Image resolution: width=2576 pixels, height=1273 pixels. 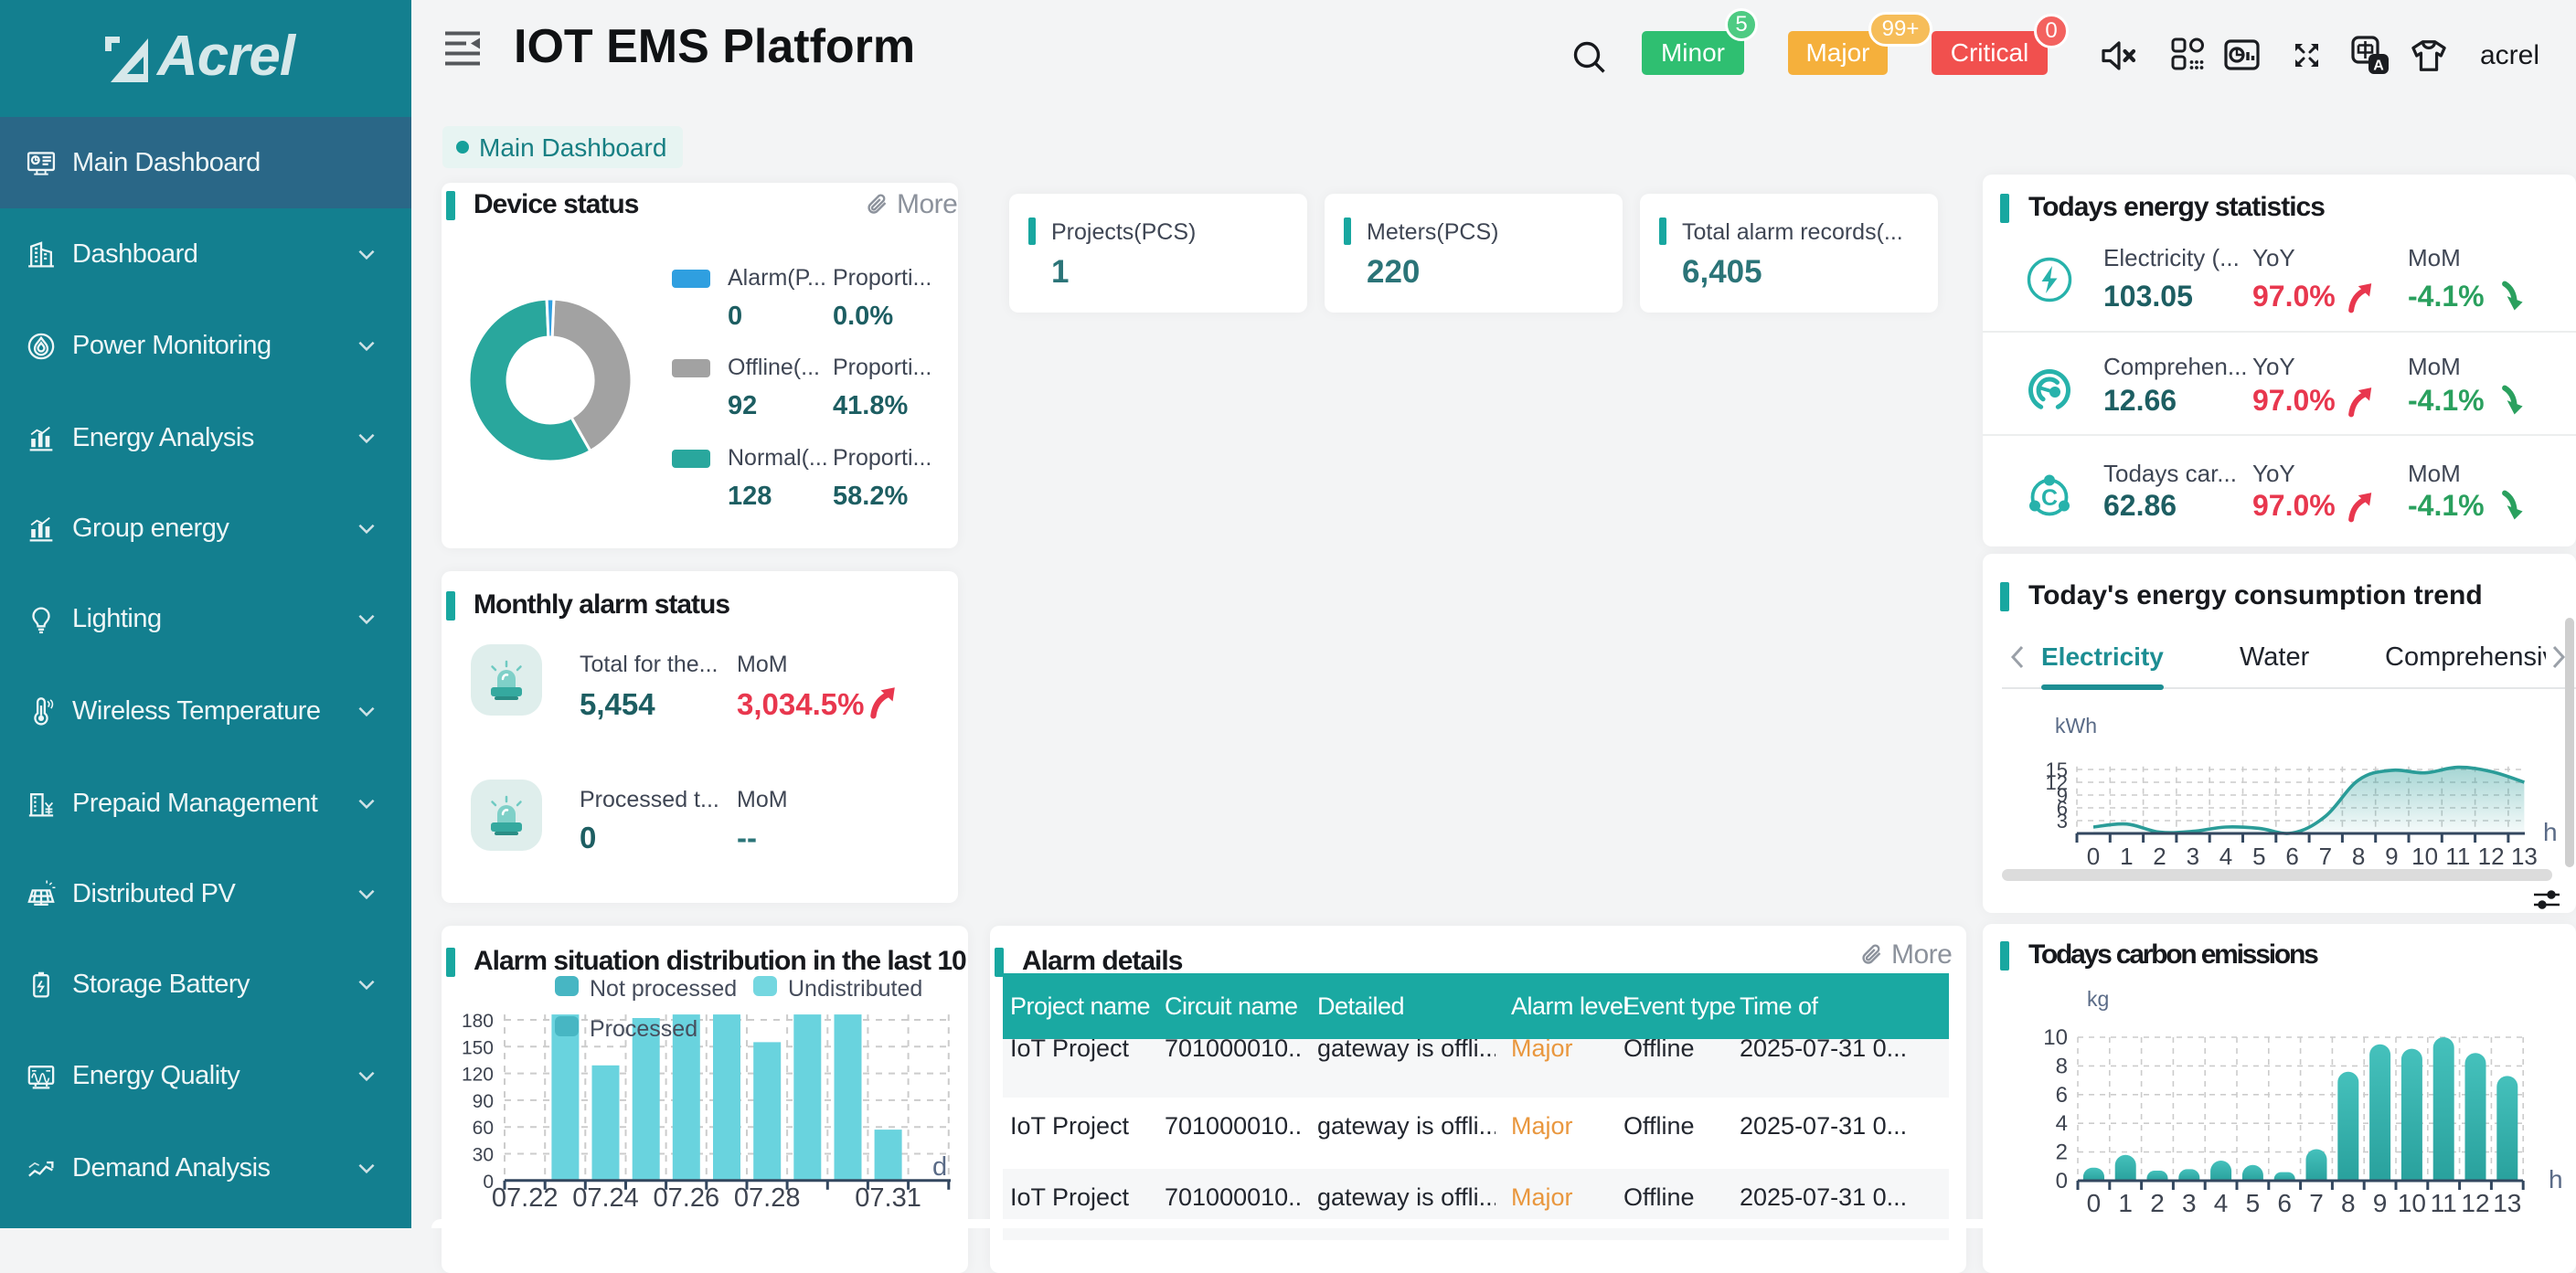 I want to click on svg-text: 07.26, so click(x=687, y=1198).